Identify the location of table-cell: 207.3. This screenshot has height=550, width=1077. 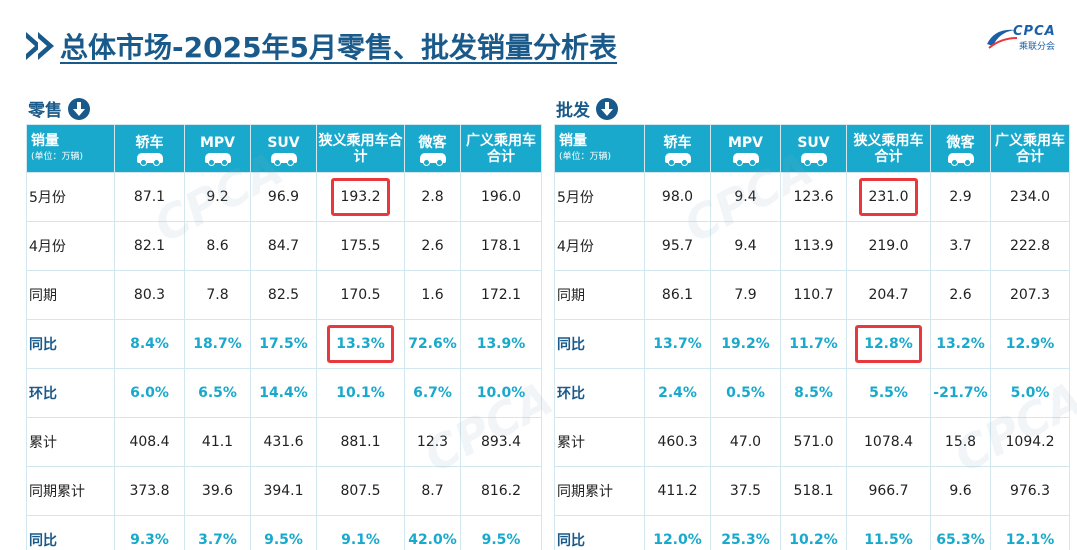
(1030, 295).